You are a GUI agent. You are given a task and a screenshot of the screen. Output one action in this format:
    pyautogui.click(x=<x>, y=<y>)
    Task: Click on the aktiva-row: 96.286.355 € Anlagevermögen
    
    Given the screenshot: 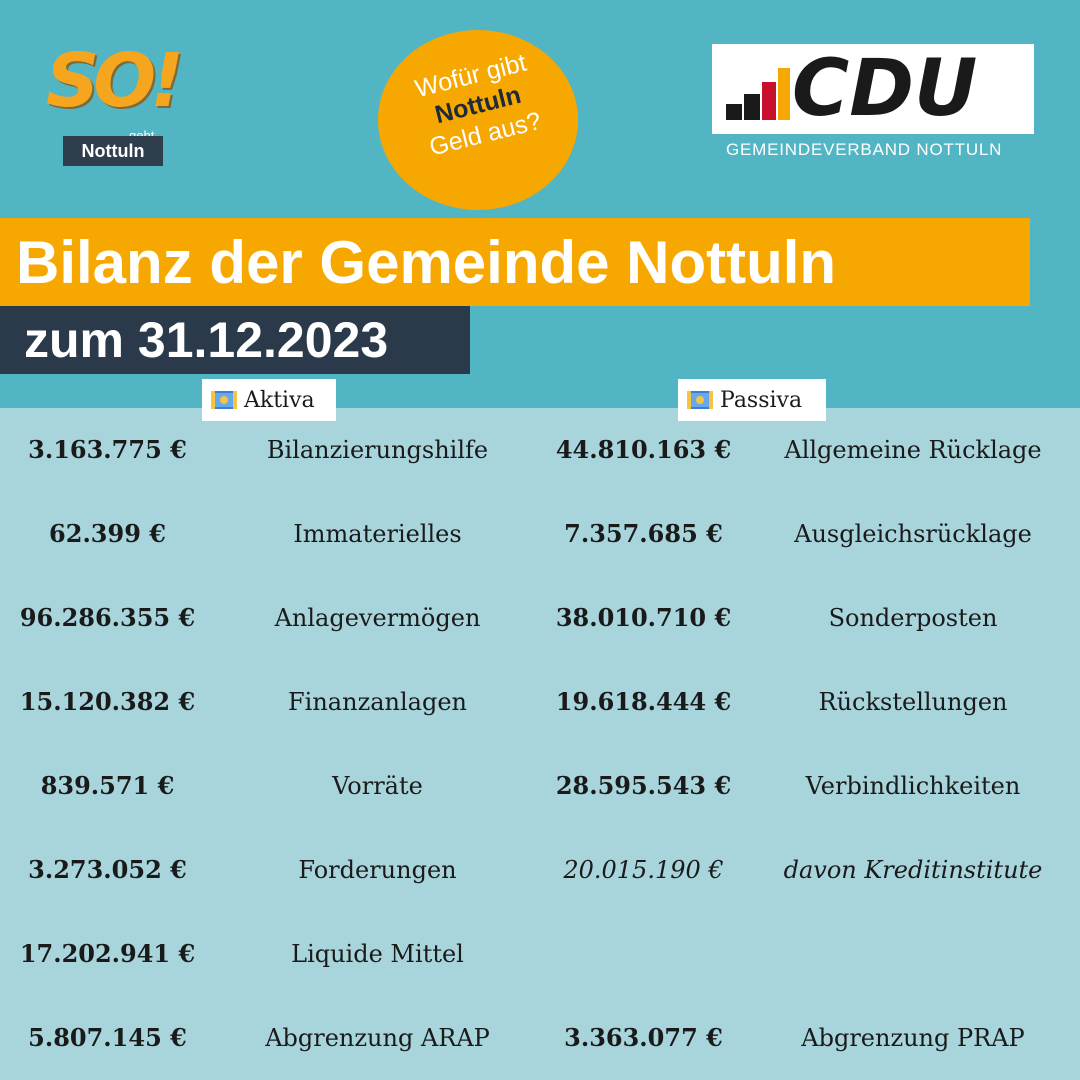 What is the action you would take?
    pyautogui.click(x=540, y=618)
    